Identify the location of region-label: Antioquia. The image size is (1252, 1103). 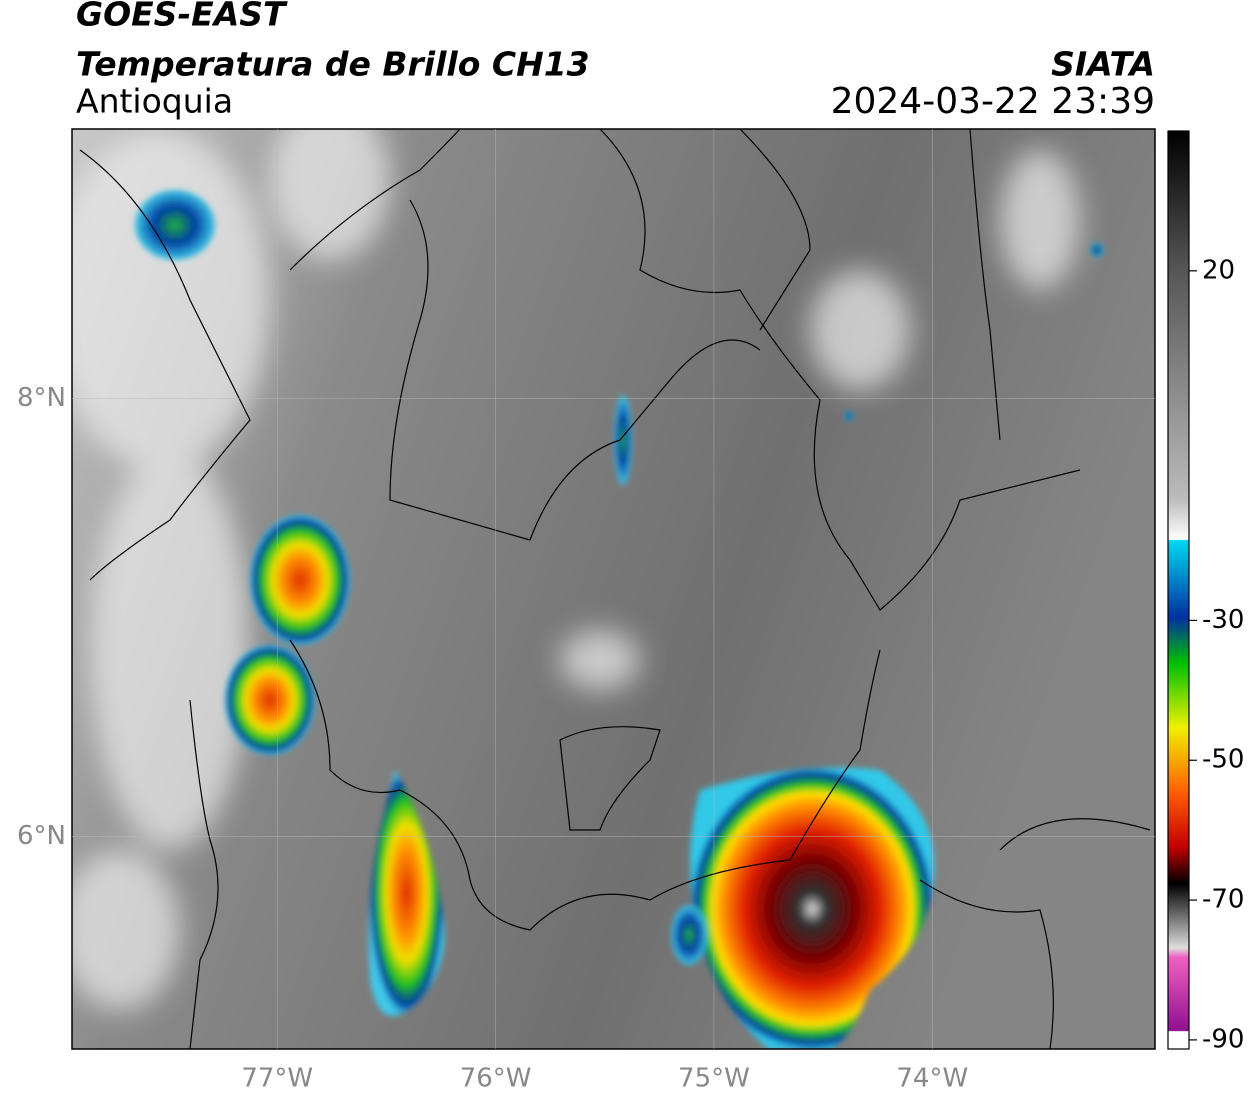
(154, 101).